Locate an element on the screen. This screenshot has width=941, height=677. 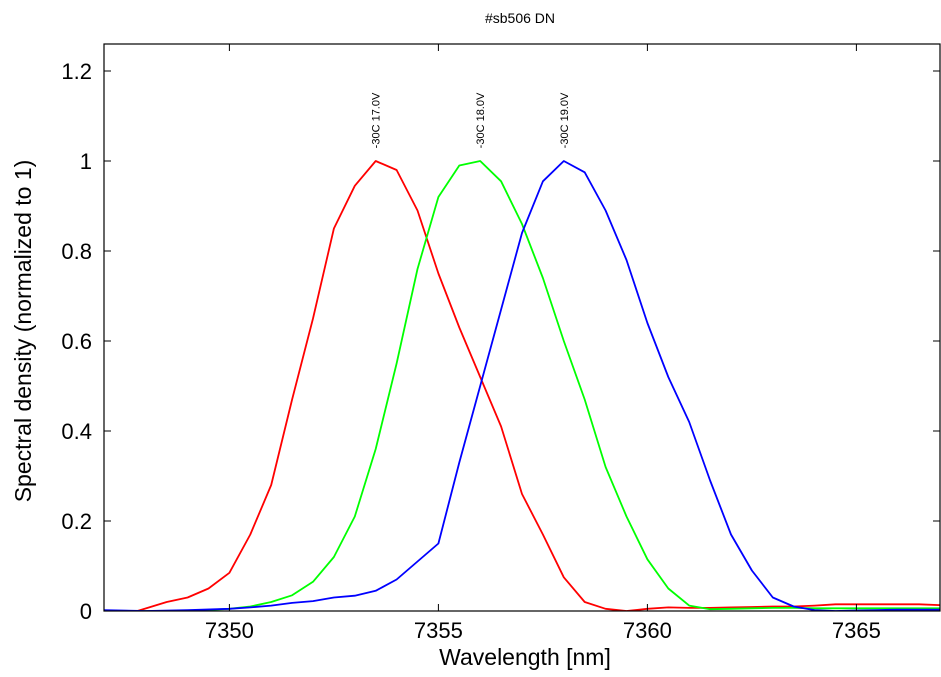
y-tick-label: 0 is located at coordinates (86, 611).